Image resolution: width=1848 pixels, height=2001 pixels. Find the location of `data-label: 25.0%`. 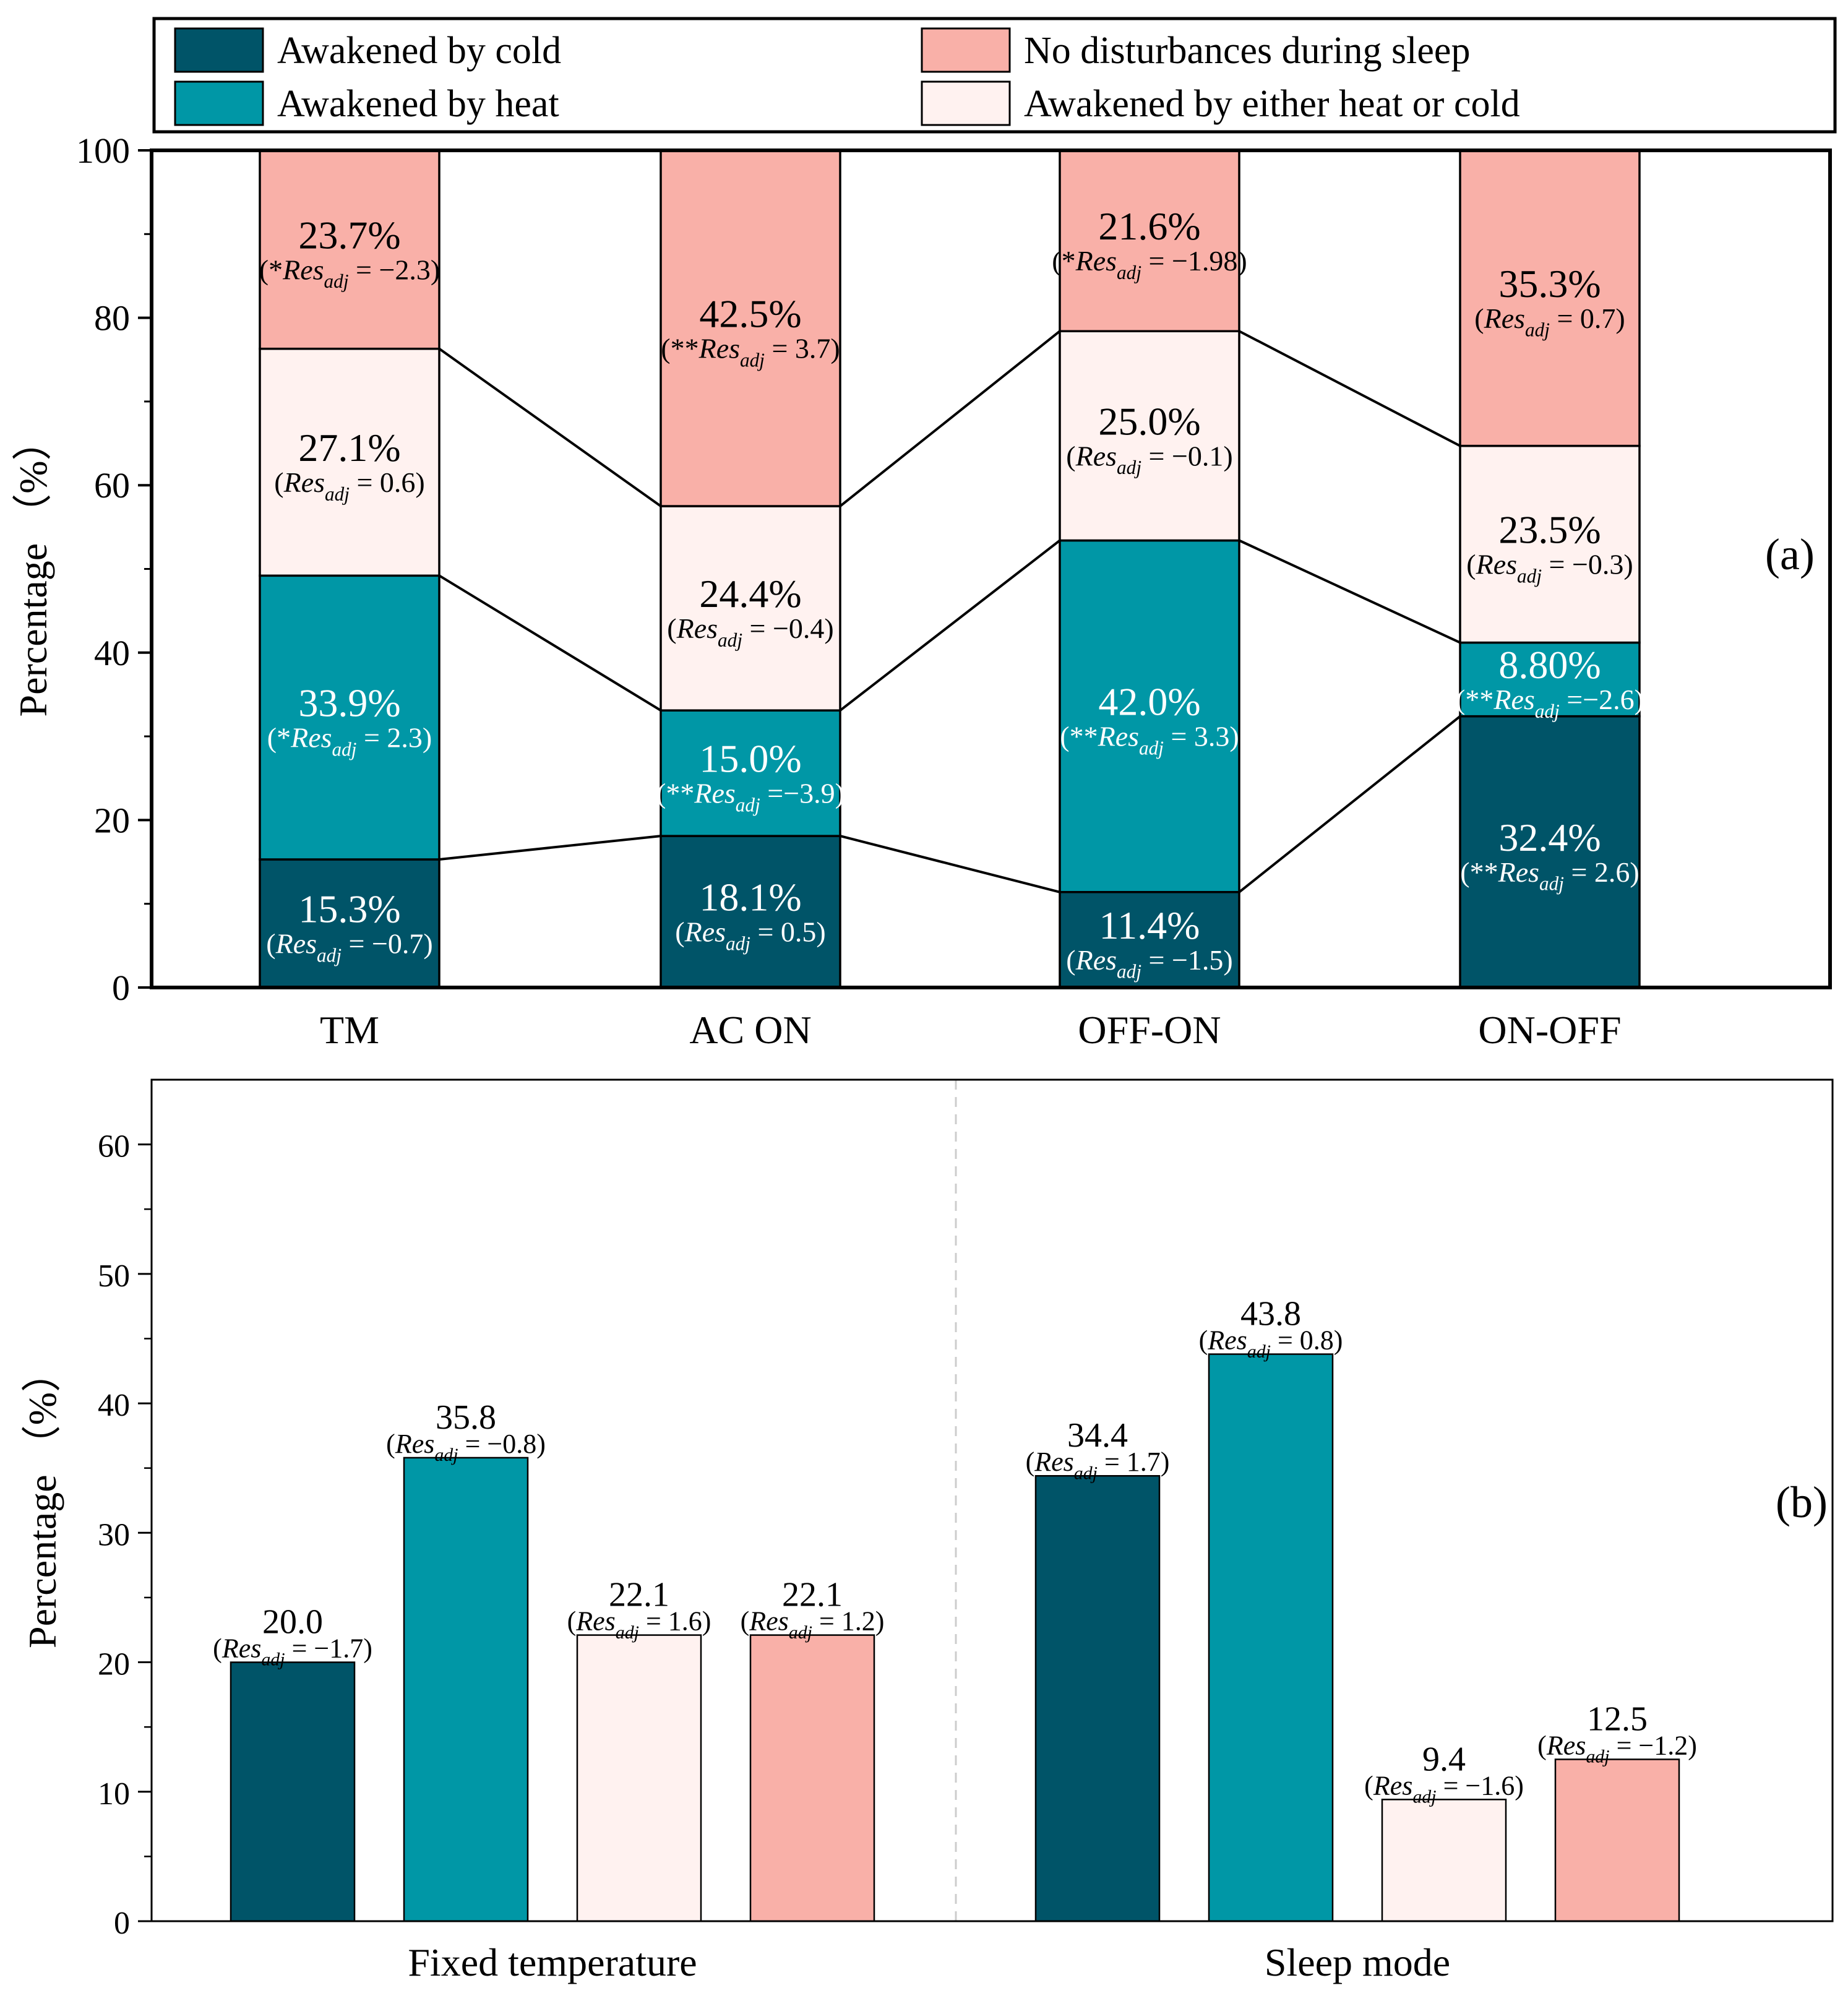

data-label: 25.0% is located at coordinates (1149, 421).